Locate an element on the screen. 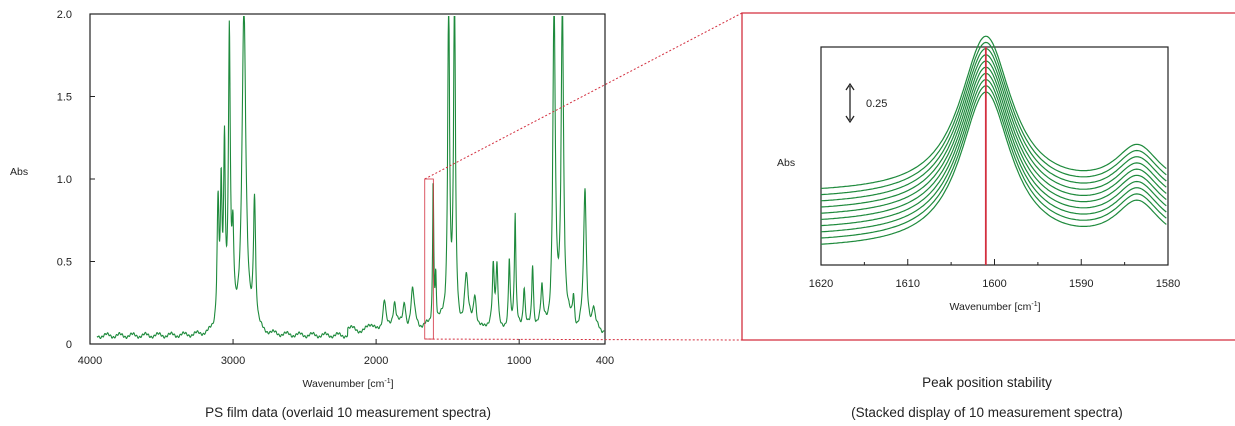 Image resolution: width=1235 pixels, height=426 pixels. left-x-tick-label: 2000 is located at coordinates (376, 361).